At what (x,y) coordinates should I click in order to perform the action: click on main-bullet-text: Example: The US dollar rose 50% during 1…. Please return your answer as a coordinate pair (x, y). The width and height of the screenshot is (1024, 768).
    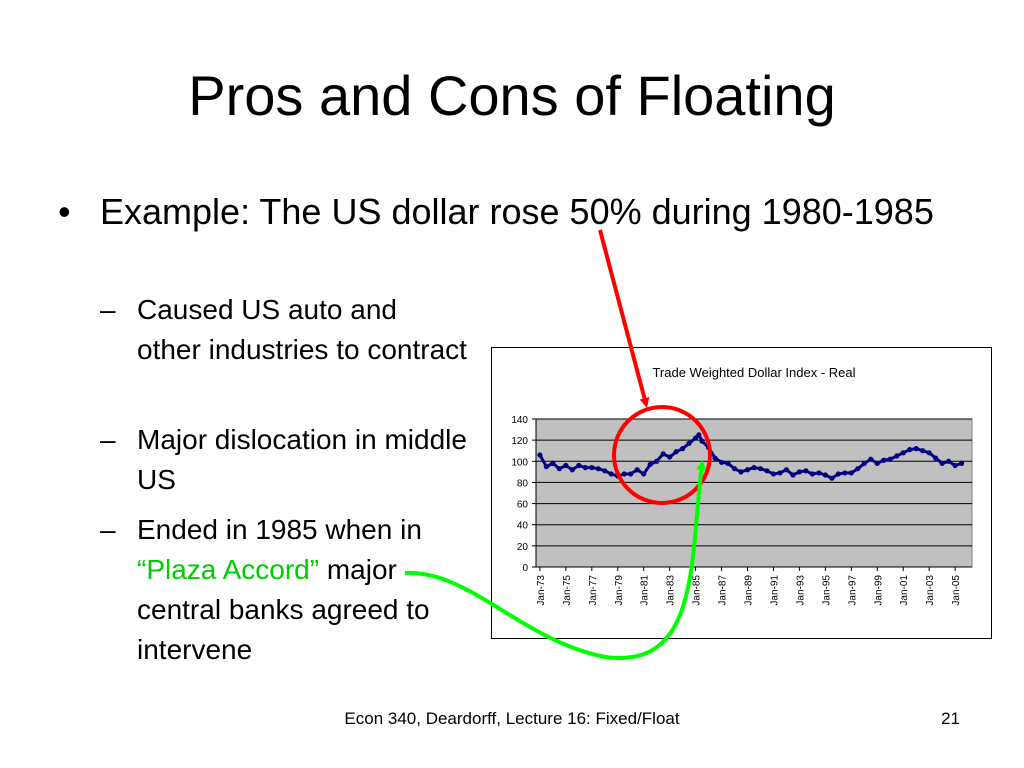
    Looking at the image, I should click on (517, 211).